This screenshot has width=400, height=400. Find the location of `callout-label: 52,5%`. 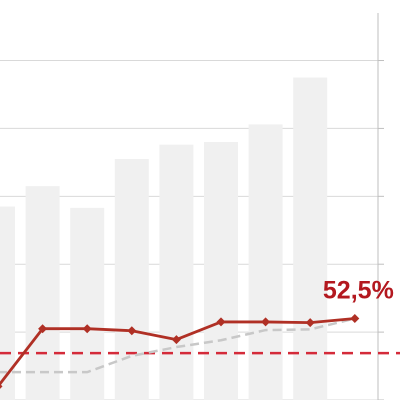

callout-label: 52,5% is located at coordinates (358, 291).